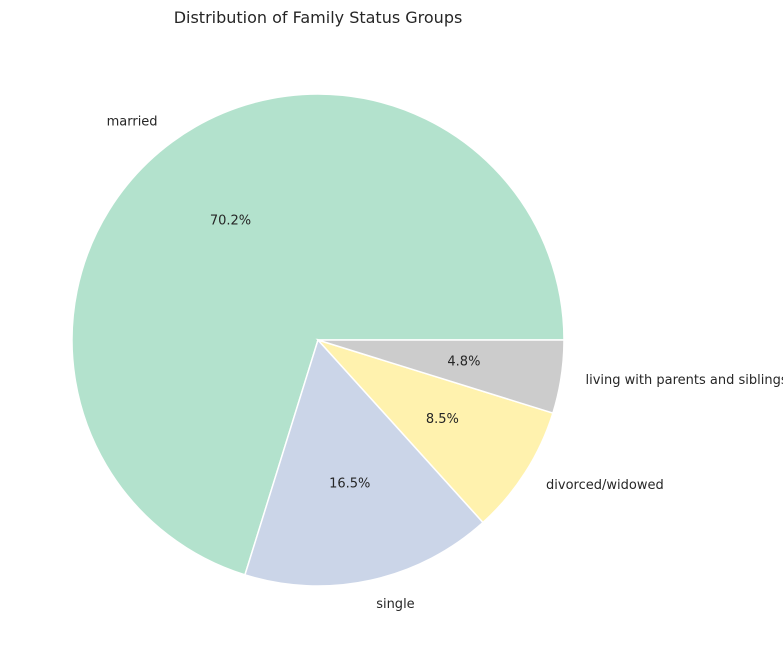  What do you see at coordinates (434, 431) in the screenshot?
I see `pie-slice-divorced-widowed` at bounding box center [434, 431].